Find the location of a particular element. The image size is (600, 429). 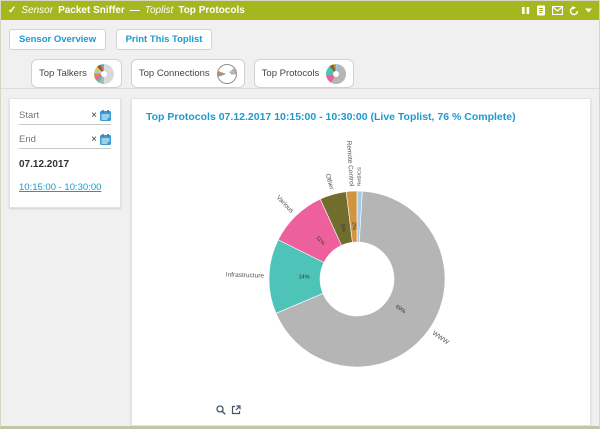

tab-top-connections: Top Connections is located at coordinates (187, 73).